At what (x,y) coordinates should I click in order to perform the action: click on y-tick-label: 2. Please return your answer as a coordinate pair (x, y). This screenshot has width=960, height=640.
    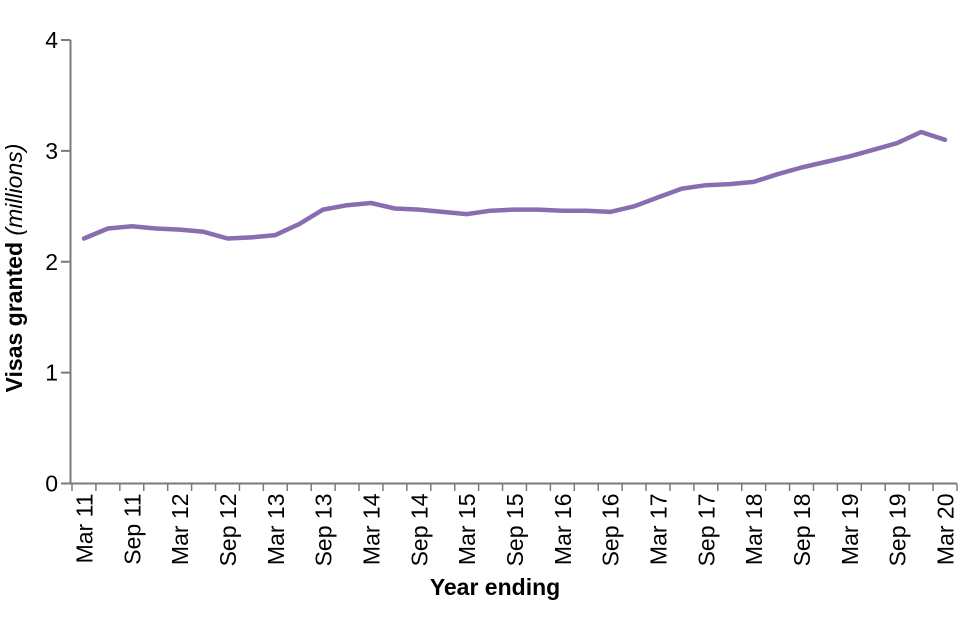
    Looking at the image, I should click on (51, 262).